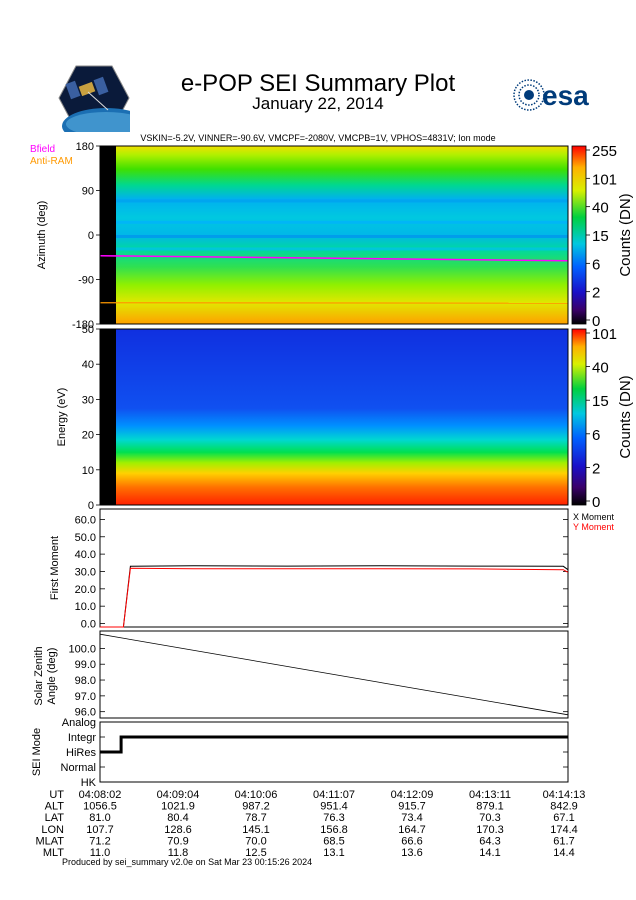 The width and height of the screenshot is (636, 900). I want to click on ephemeris-cell: 61.7, so click(563, 841).